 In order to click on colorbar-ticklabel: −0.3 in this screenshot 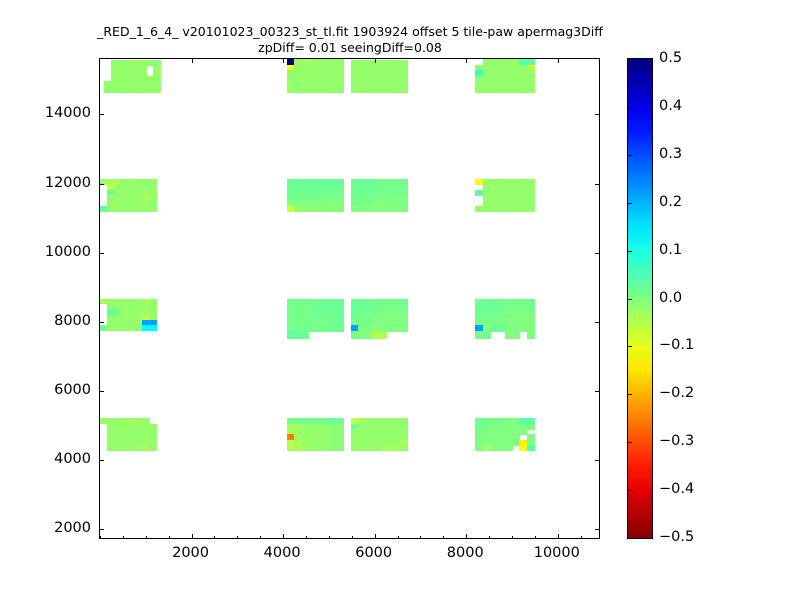, I will do `click(677, 441)`.